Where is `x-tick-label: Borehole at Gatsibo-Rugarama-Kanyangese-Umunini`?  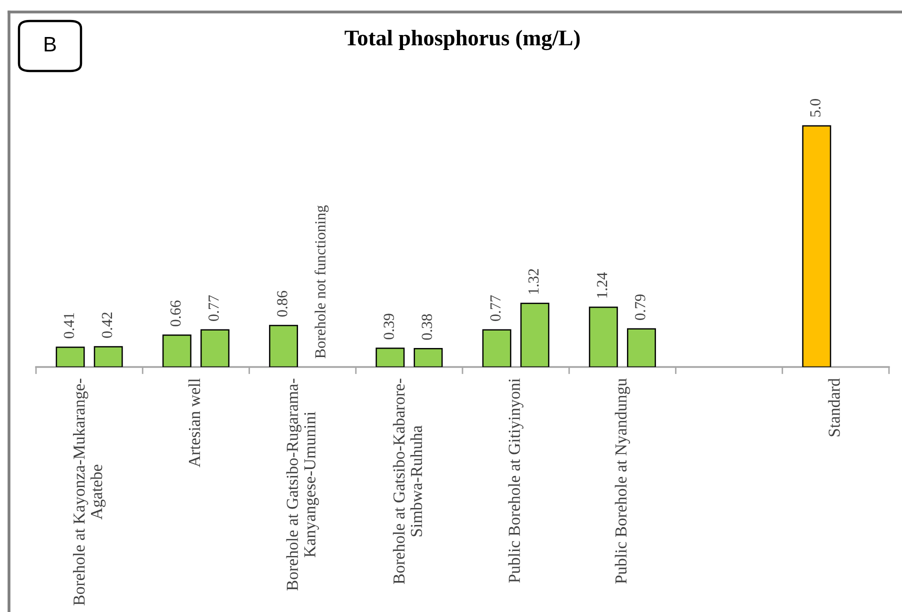
x-tick-label: Borehole at Gatsibo-Rugarama-Kanyangese-Umunini is located at coordinates (302, 484).